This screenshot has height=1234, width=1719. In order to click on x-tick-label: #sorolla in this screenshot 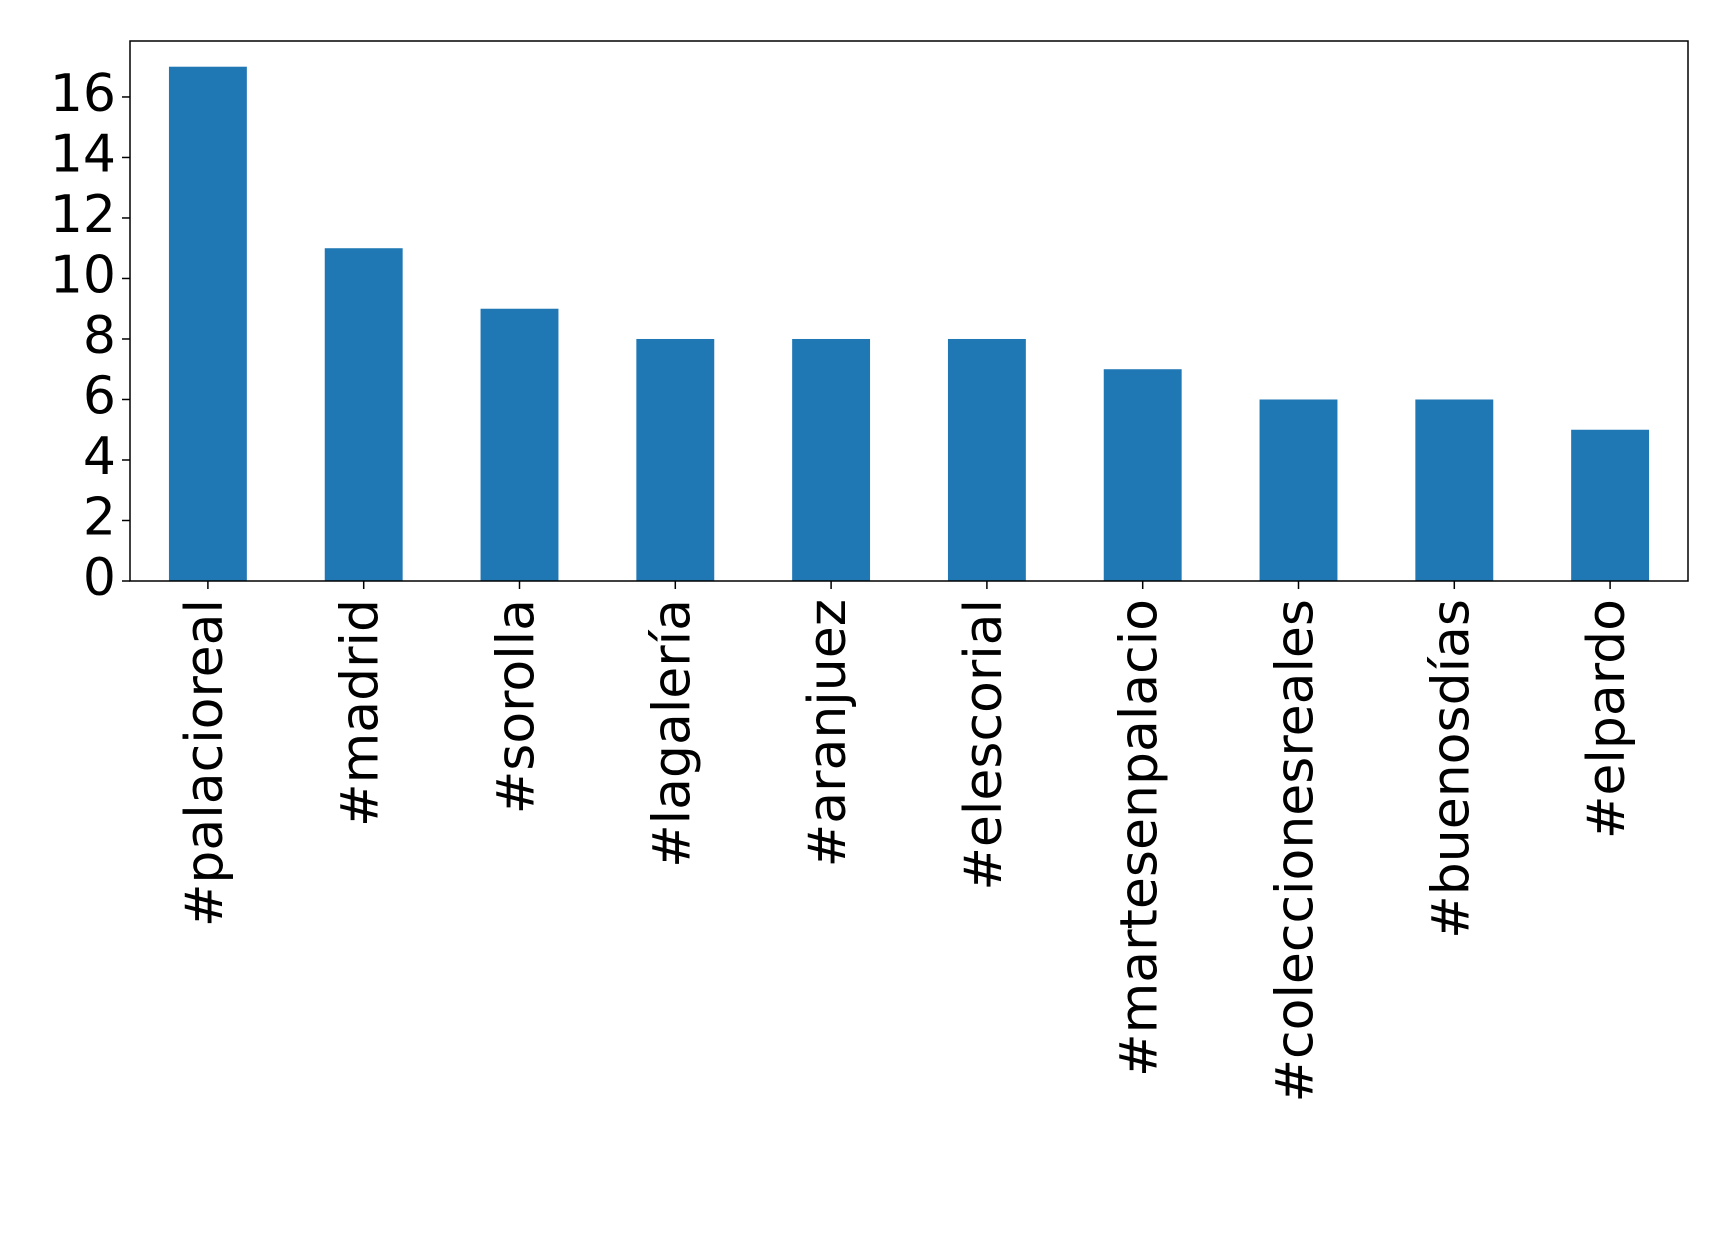, I will do `click(517, 706)`.